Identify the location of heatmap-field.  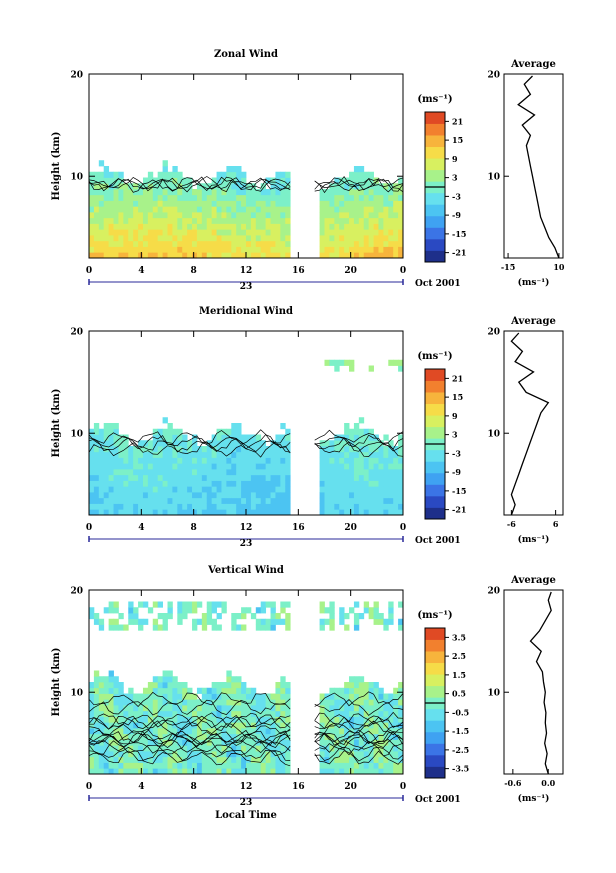
(246, 437).